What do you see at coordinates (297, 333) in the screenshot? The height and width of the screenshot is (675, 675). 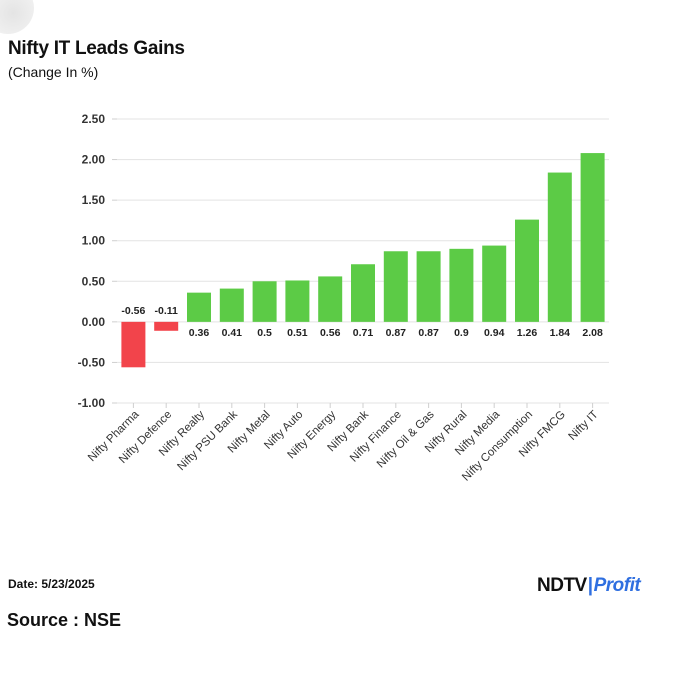 I see `data-label: 0.51` at bounding box center [297, 333].